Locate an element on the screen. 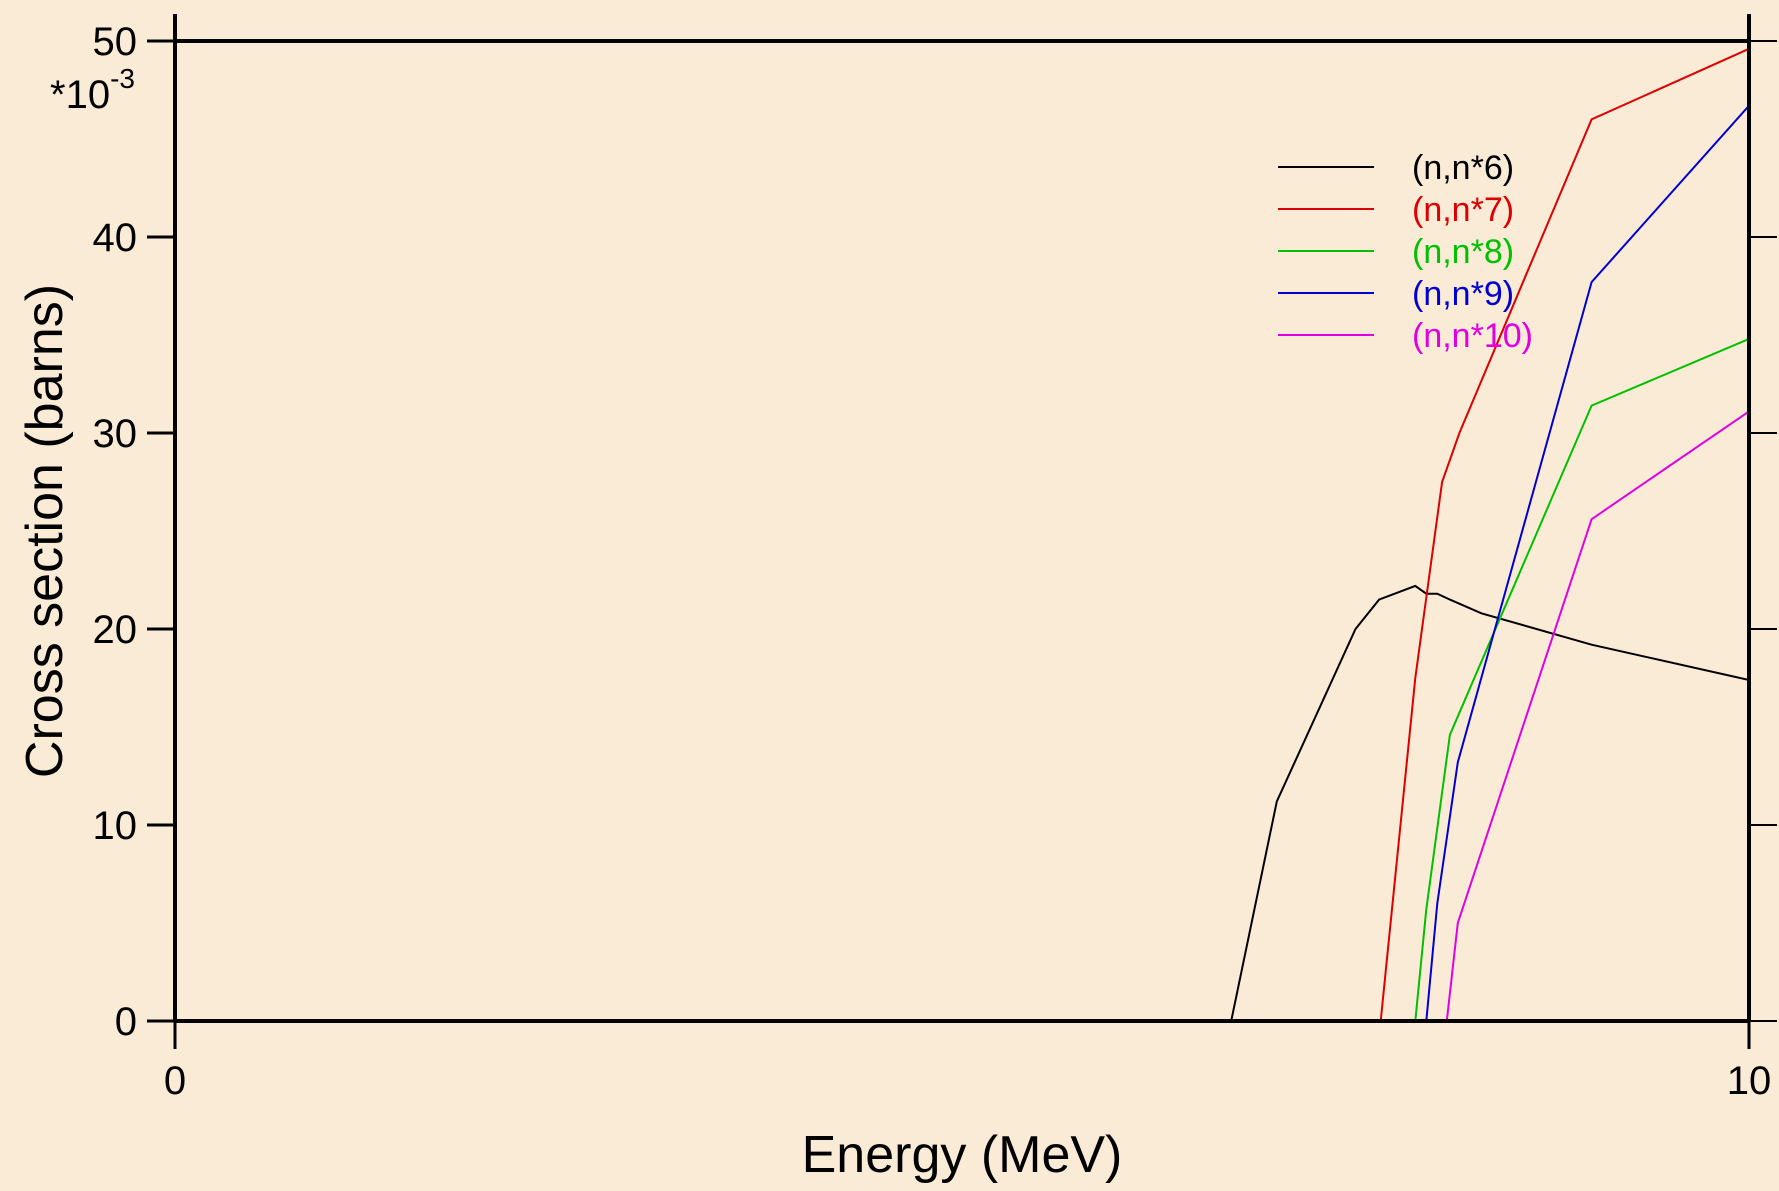 The width and height of the screenshot is (1779, 1191). y-tick-label-40: 40 is located at coordinates (115, 238).